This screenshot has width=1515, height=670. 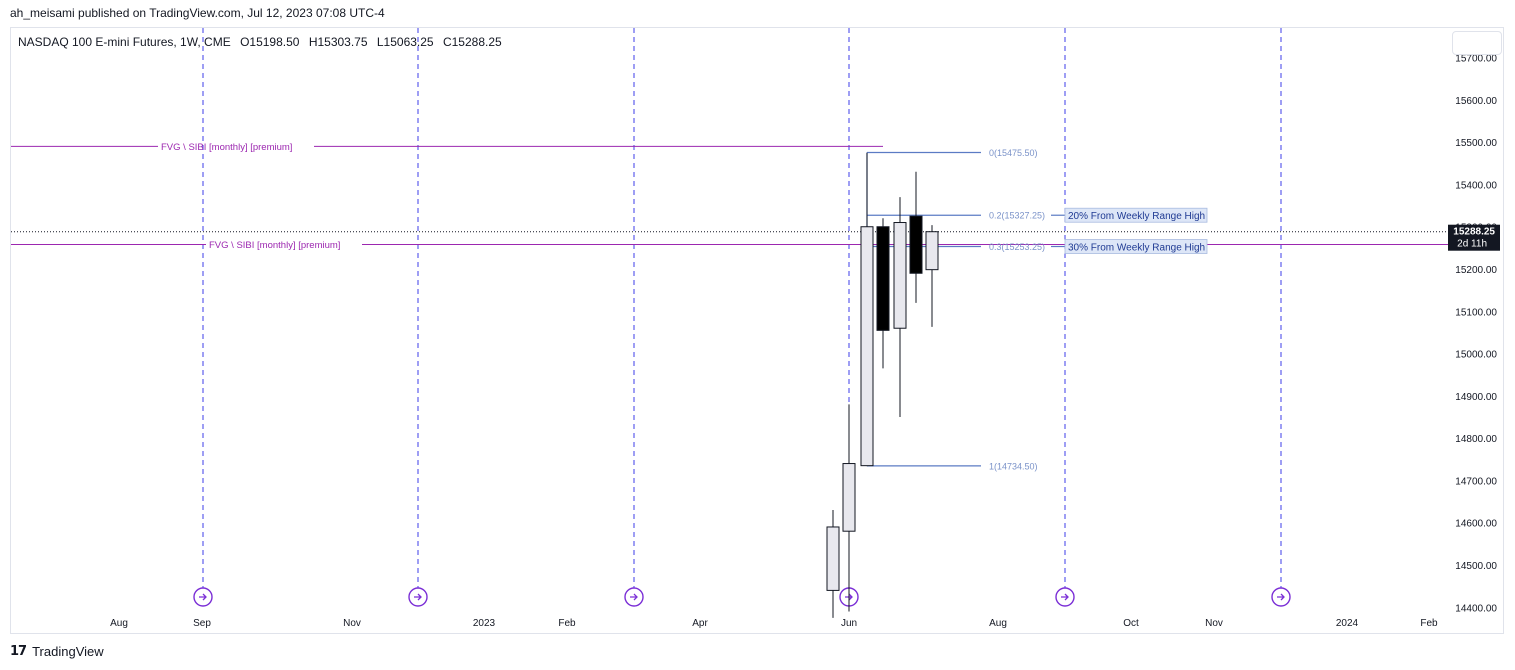 I want to click on ohlc-high: H15303.75, so click(x=338, y=42).